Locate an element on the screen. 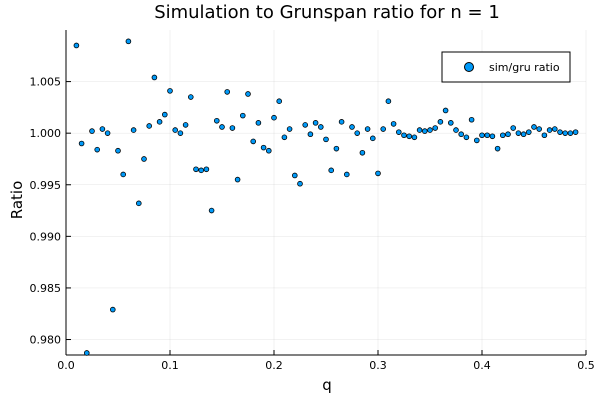  x-tick-labels: 0.0 0.1 0.2 0.3 0.4 0.5 is located at coordinates (326, 365).